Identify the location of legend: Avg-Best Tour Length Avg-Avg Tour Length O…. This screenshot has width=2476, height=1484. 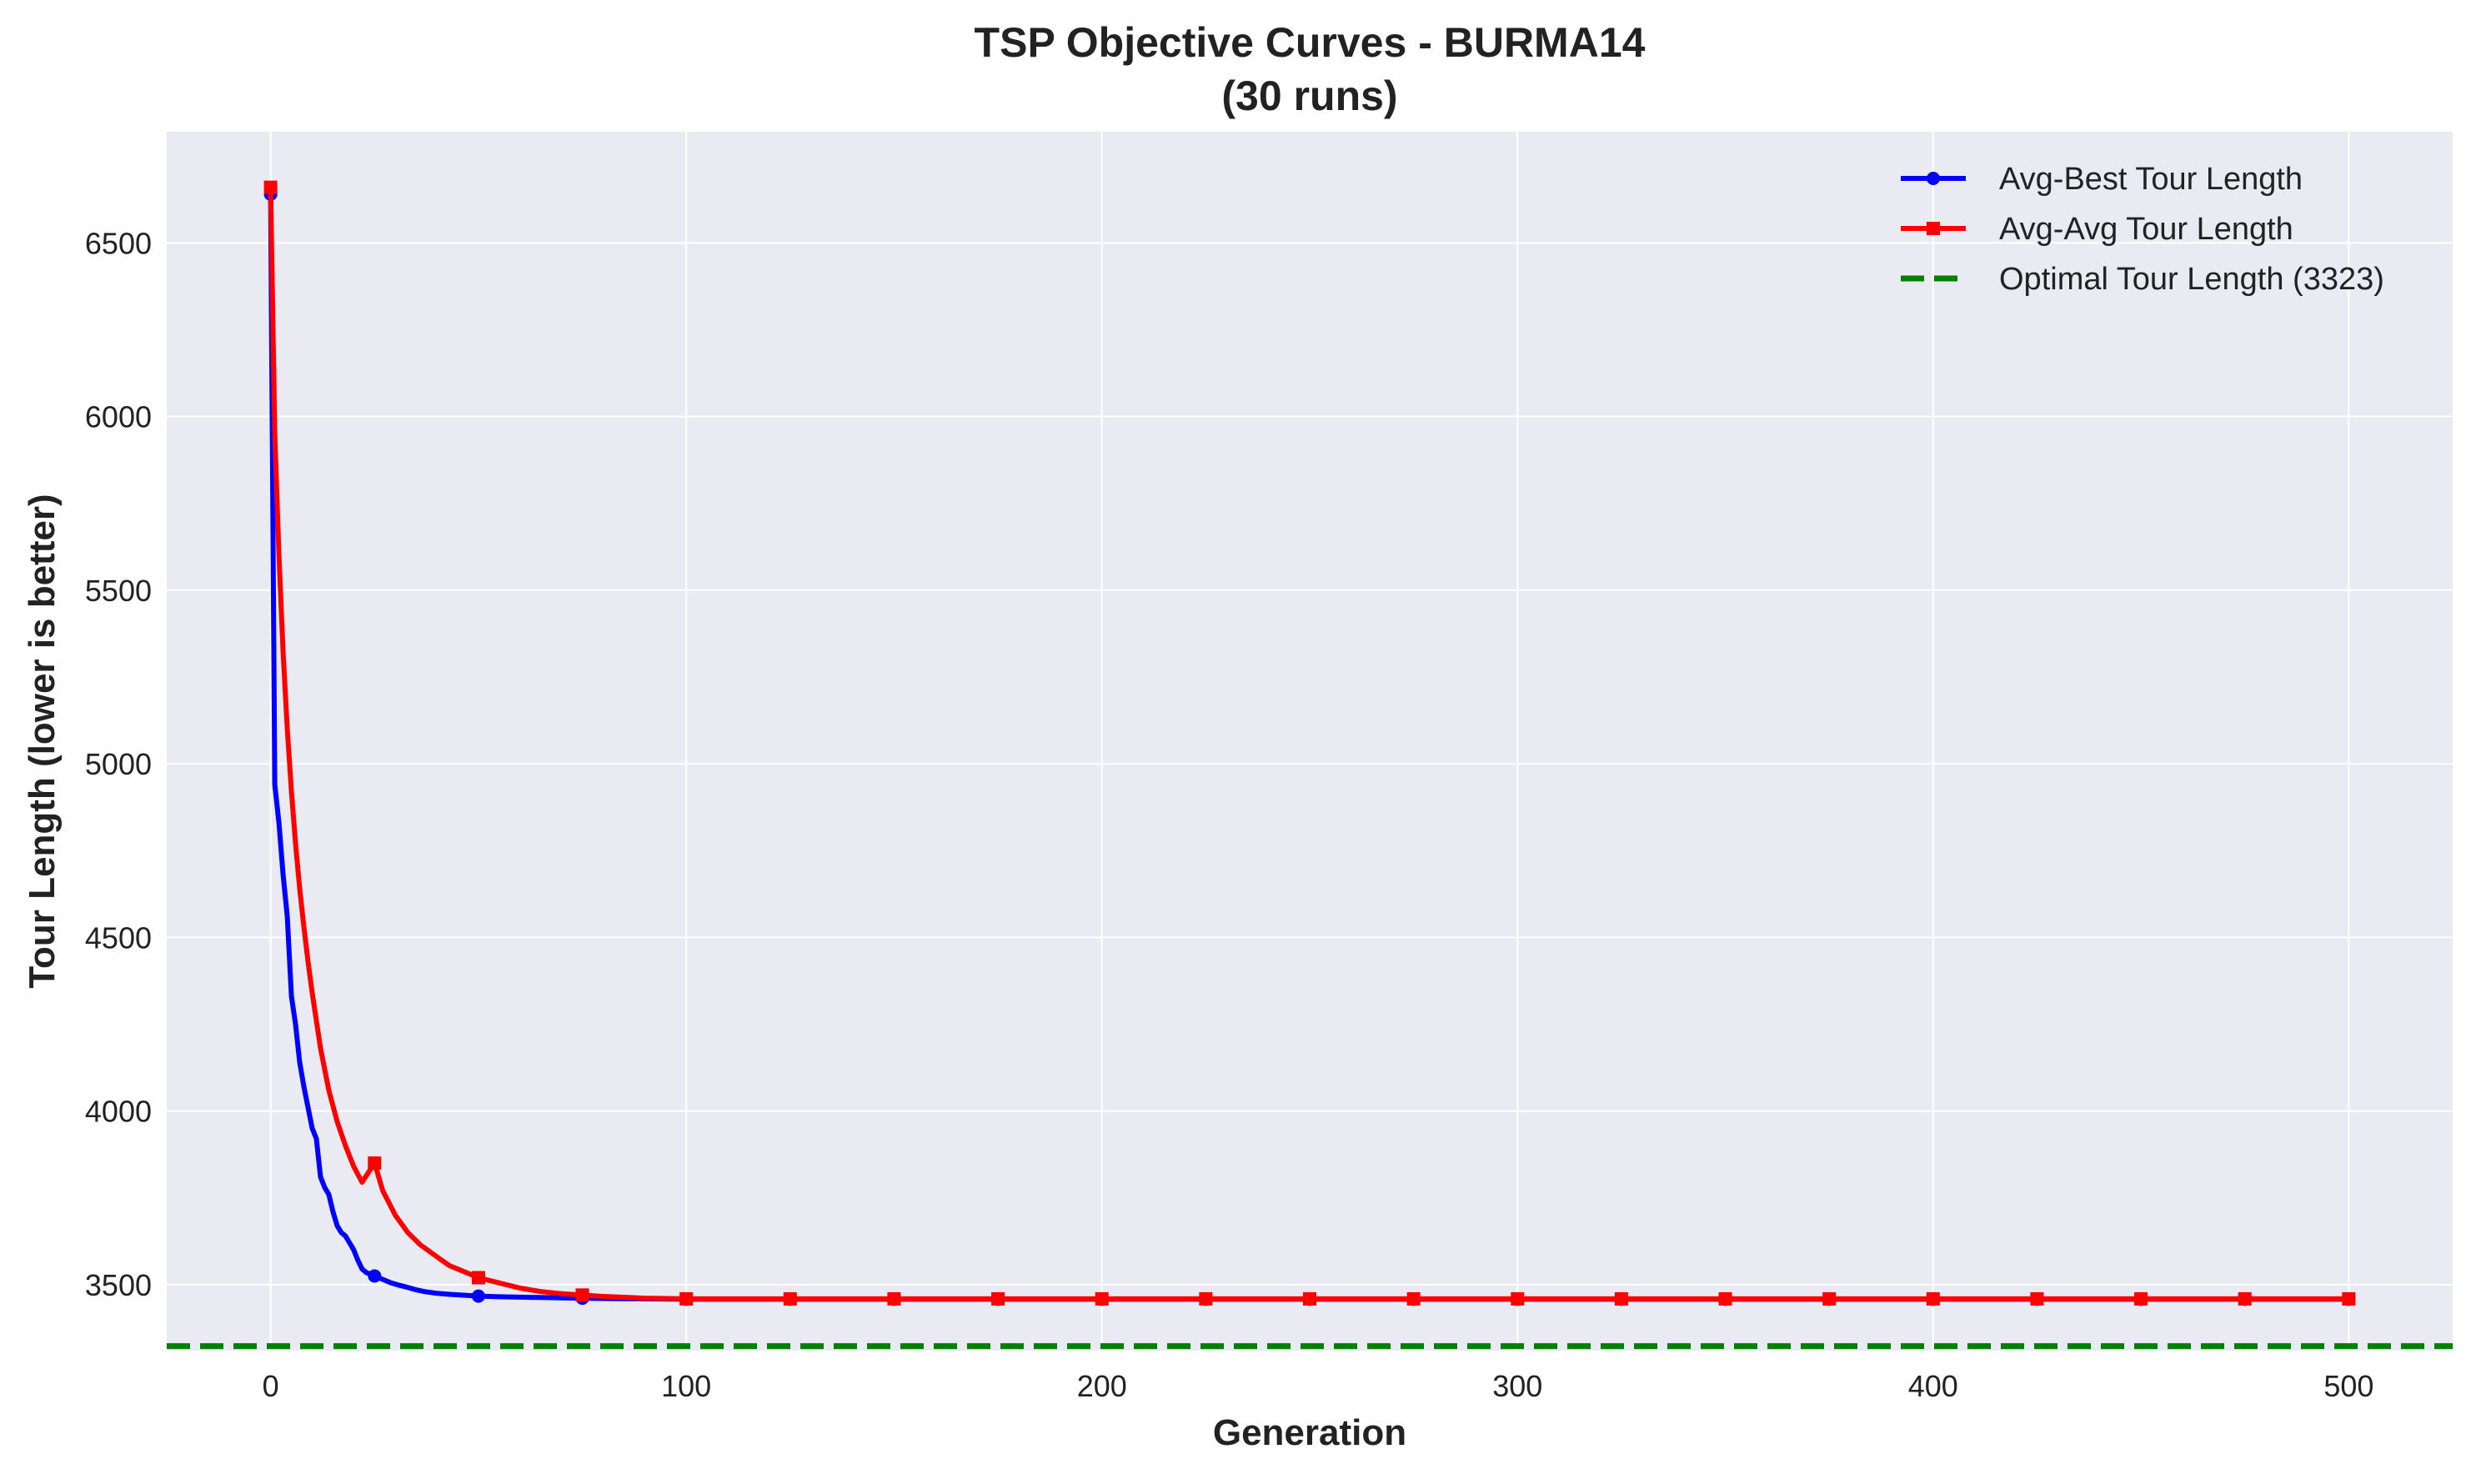
(2142, 229).